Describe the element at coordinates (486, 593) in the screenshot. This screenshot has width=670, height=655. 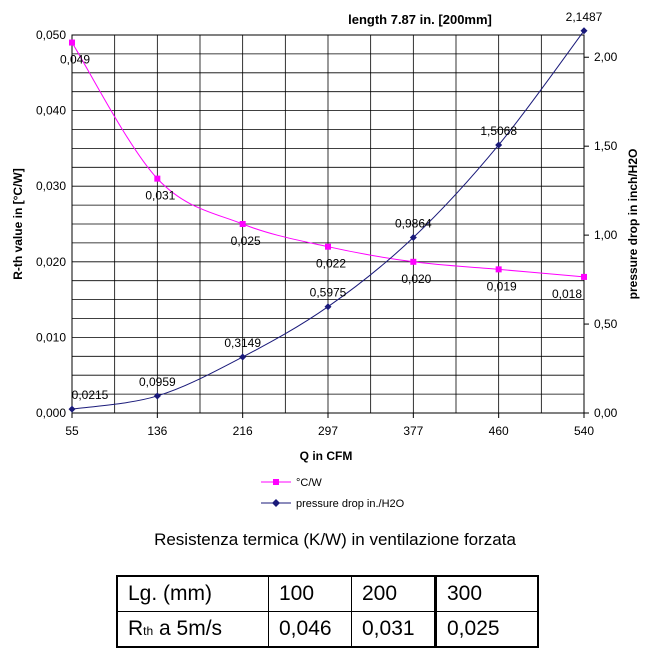
I see `table-cell: 300` at that location.